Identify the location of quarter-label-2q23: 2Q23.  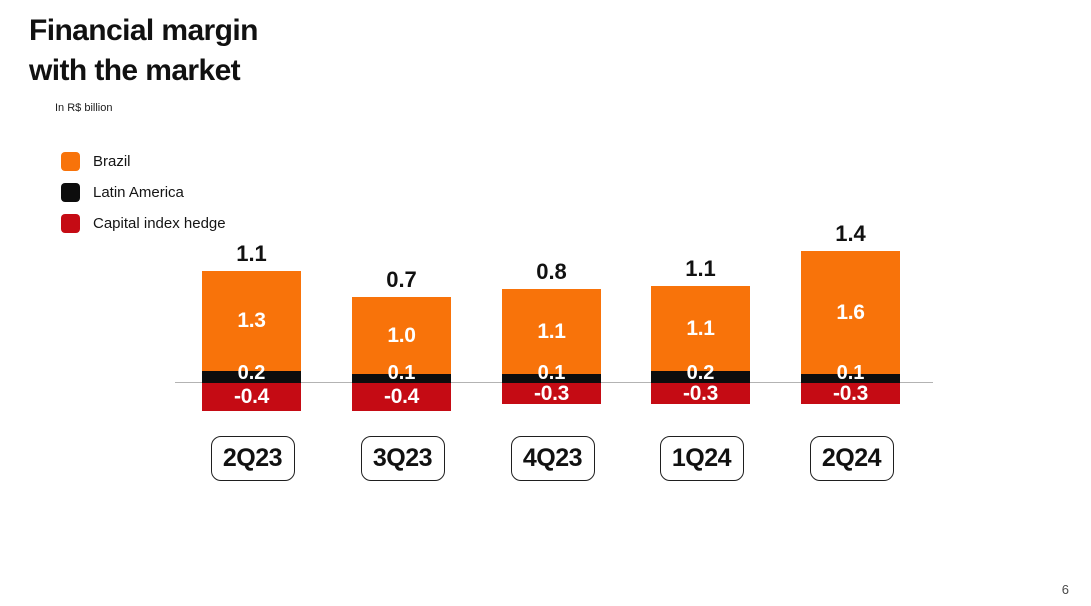
(252, 458).